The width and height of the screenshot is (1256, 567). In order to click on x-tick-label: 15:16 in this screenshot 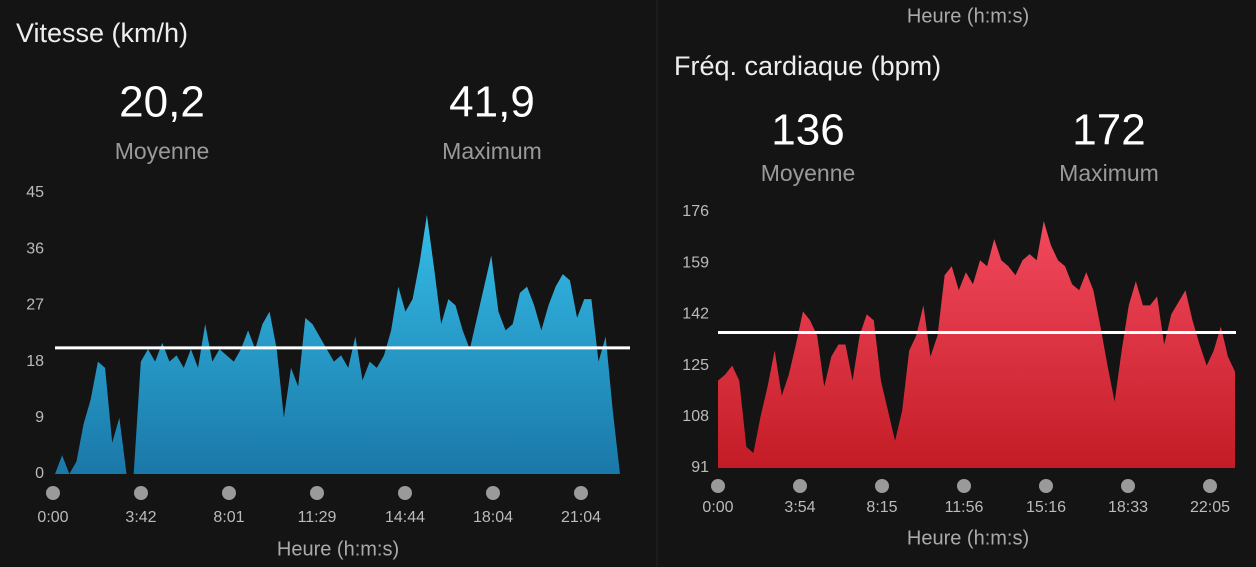, I will do `click(1046, 507)`.